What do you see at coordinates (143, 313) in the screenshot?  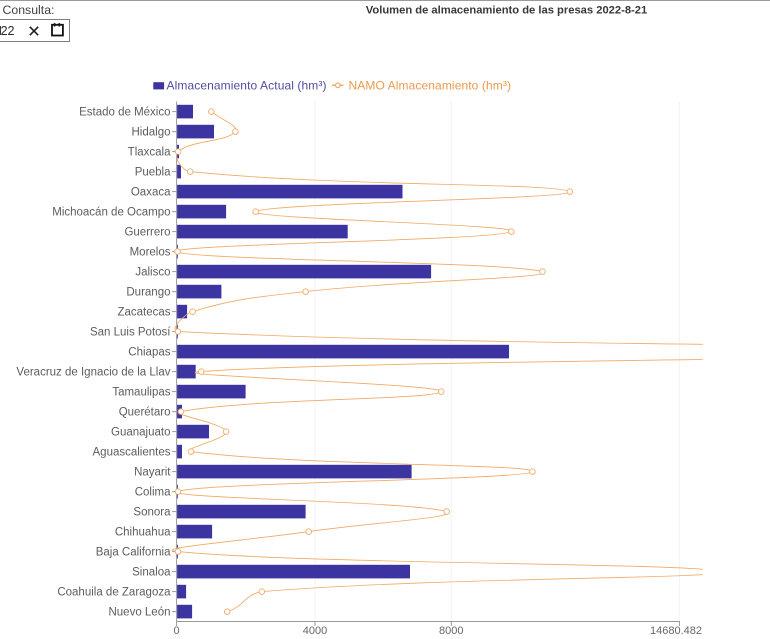 I see `svg-text: Zacatecas` at bounding box center [143, 313].